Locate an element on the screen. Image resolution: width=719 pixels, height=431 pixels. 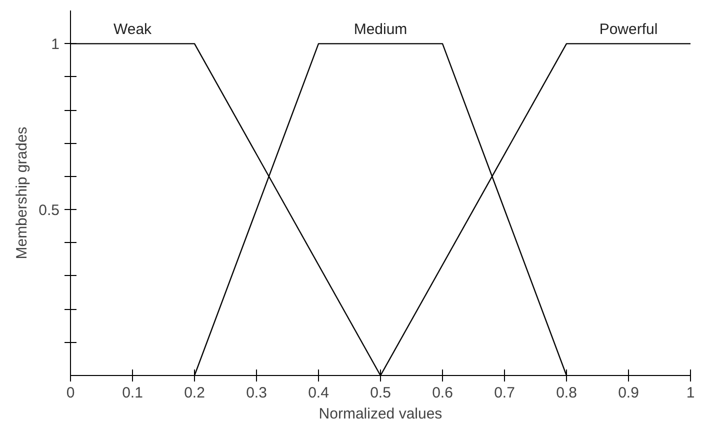
x-tick-label: 0.7 is located at coordinates (504, 393).